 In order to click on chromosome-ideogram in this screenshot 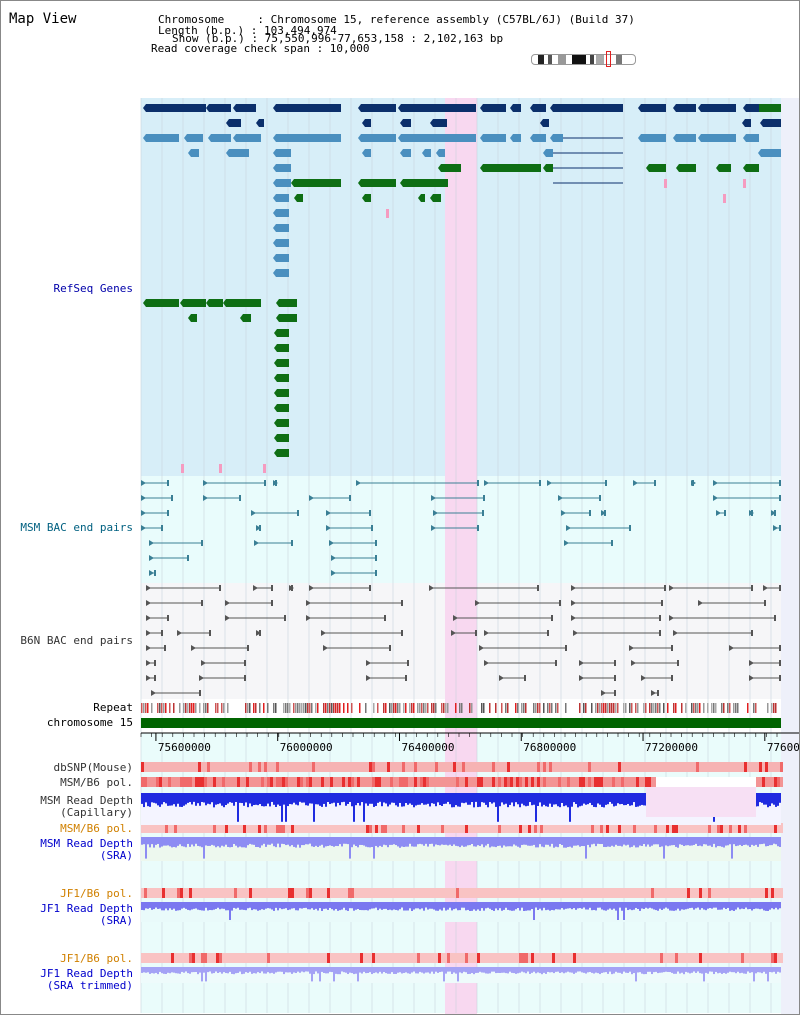, I will do `click(583, 59)`.